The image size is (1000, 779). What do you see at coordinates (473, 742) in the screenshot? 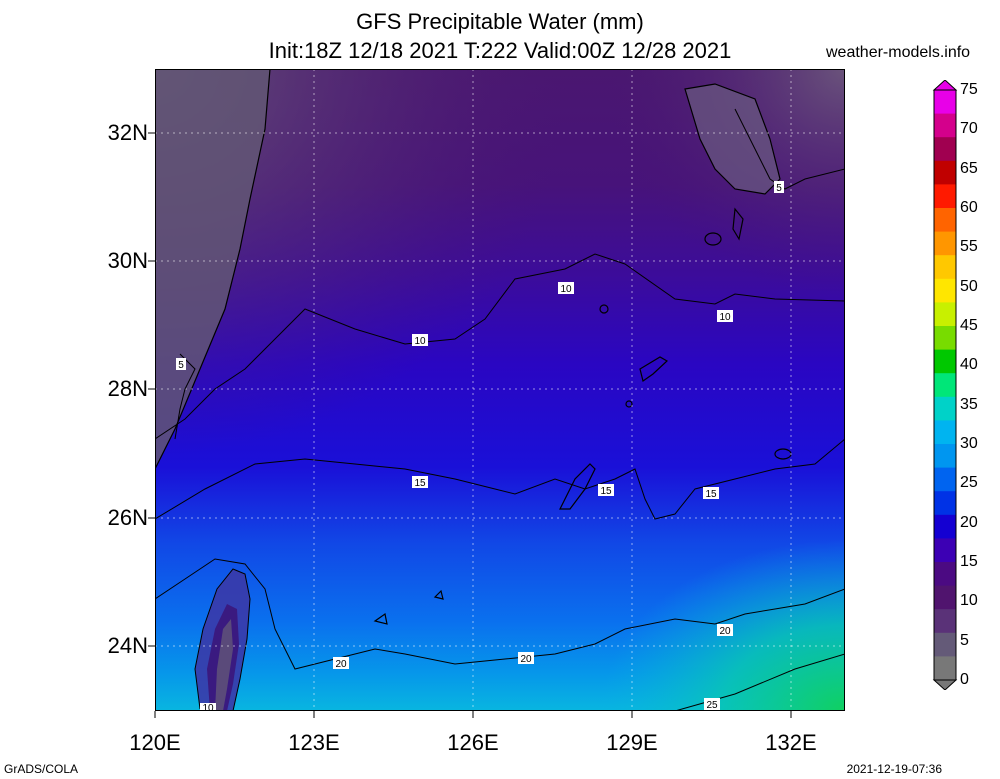
I see `lon-label-126e: 126E` at bounding box center [473, 742].